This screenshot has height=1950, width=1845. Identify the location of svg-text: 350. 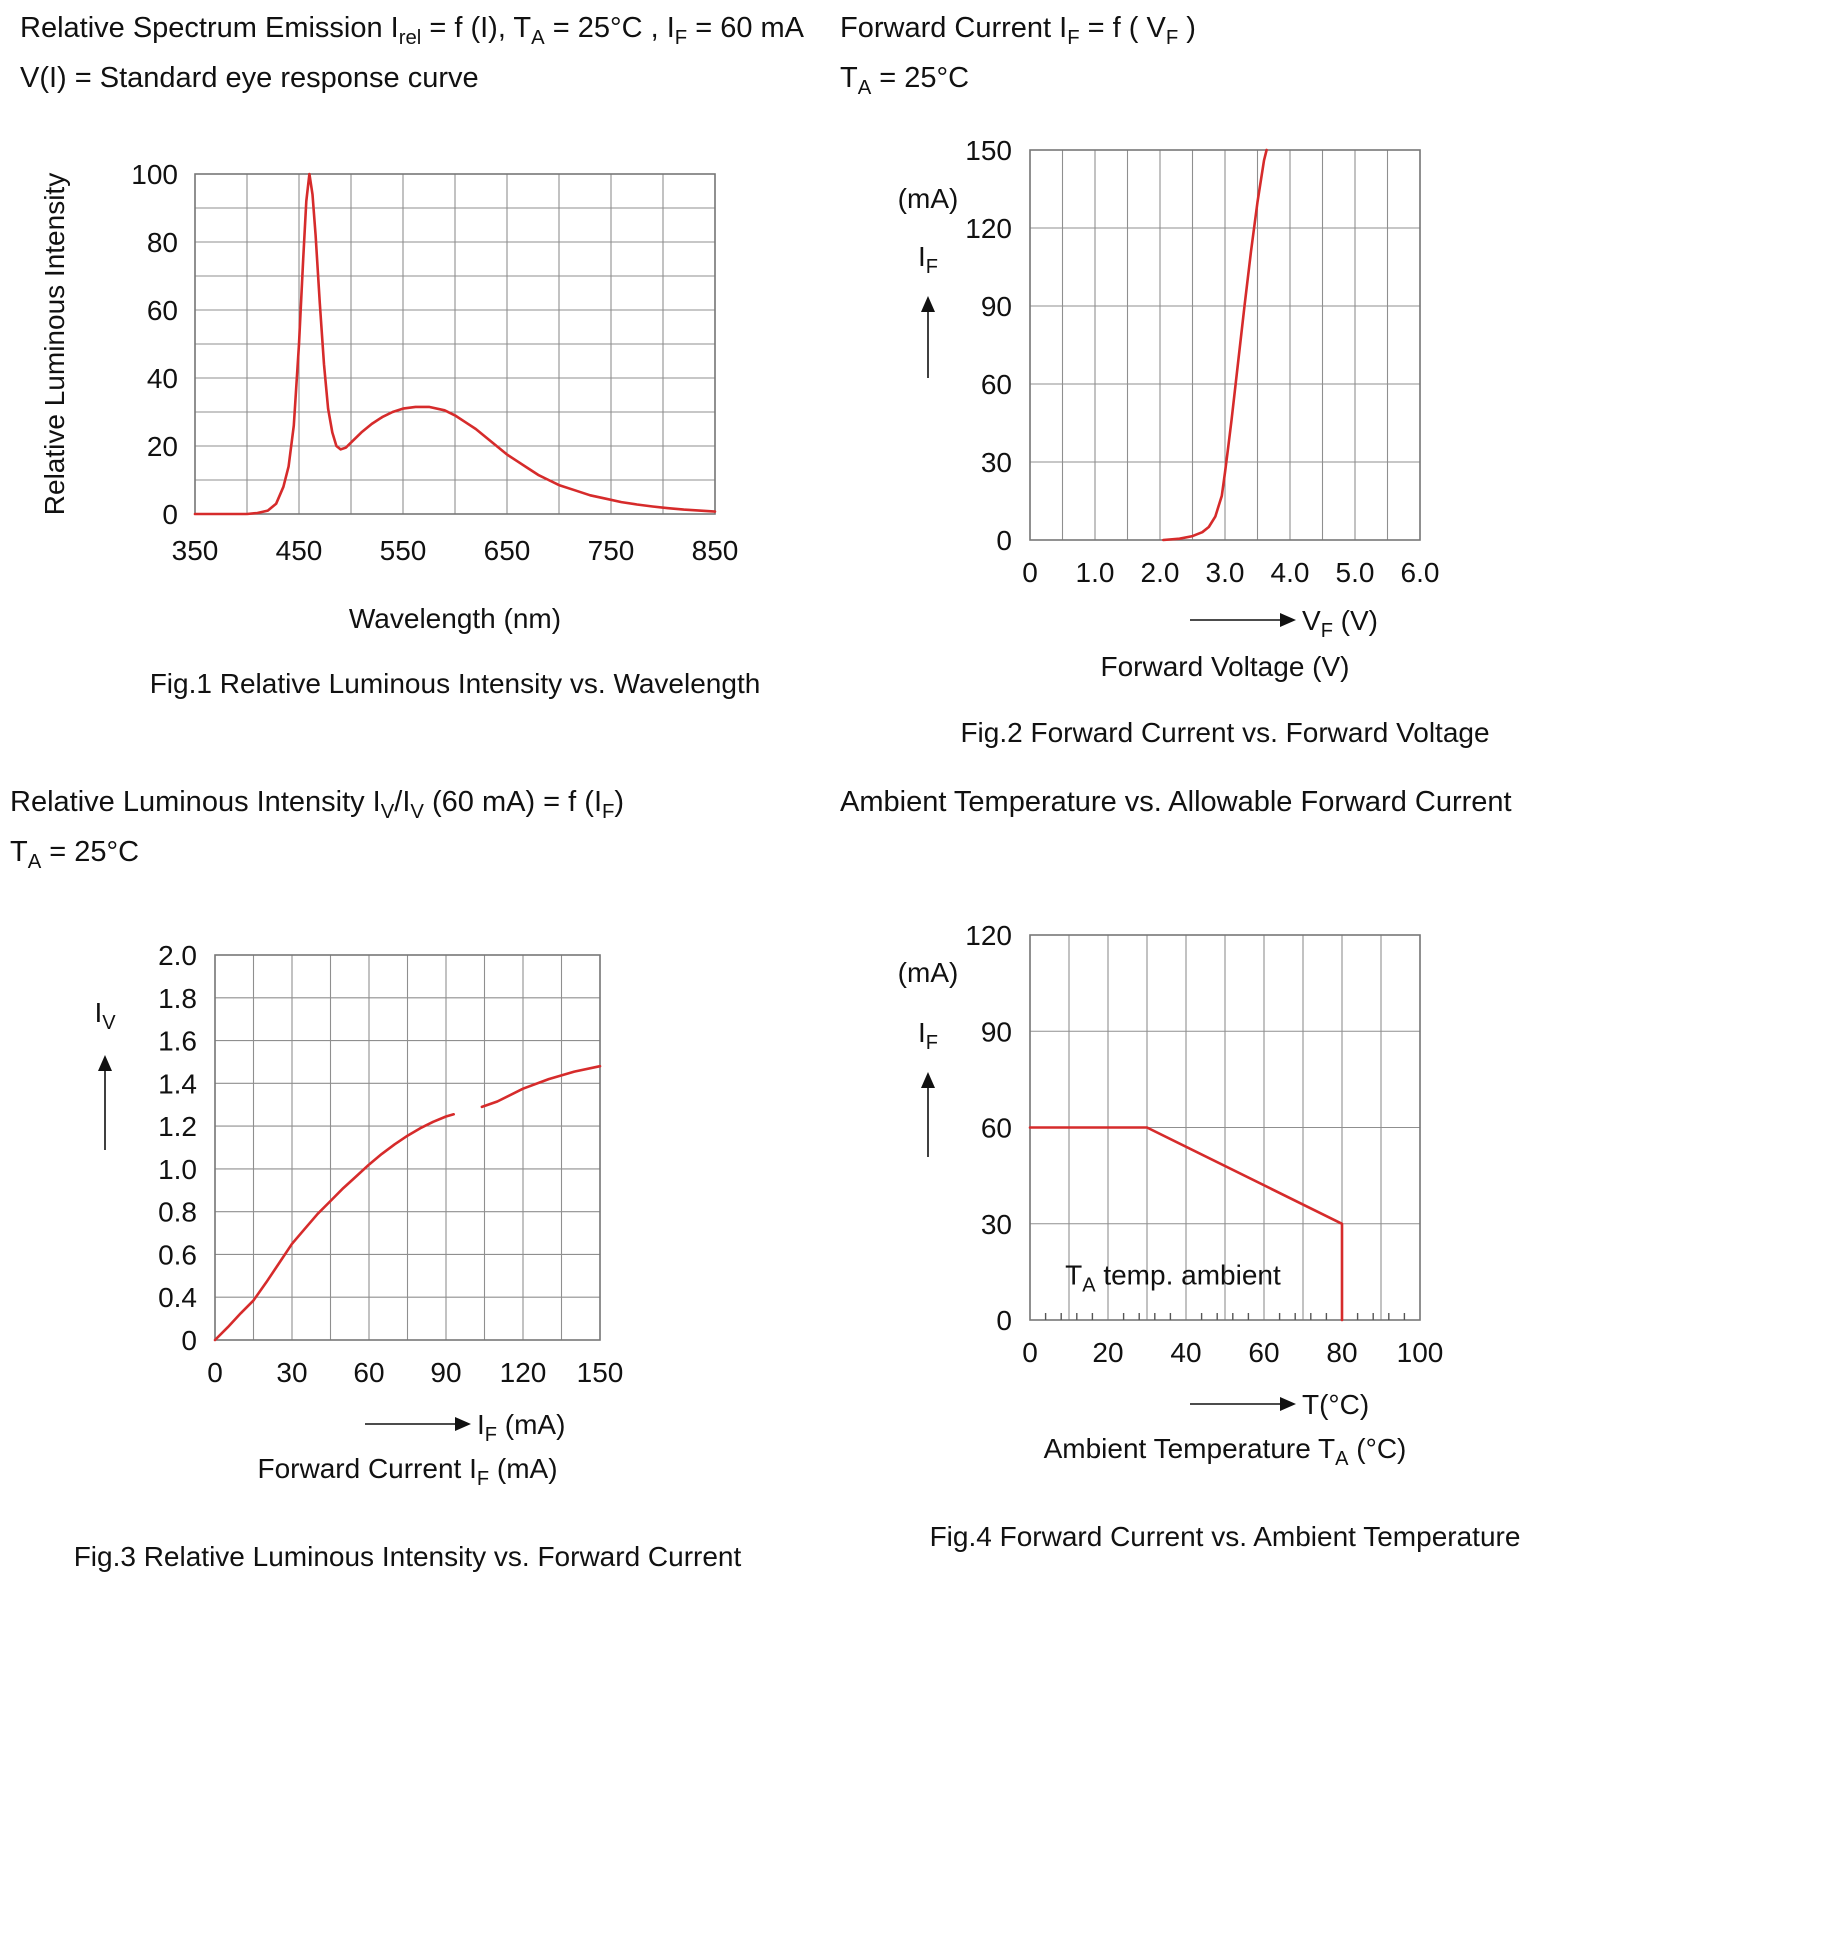
(195, 550).